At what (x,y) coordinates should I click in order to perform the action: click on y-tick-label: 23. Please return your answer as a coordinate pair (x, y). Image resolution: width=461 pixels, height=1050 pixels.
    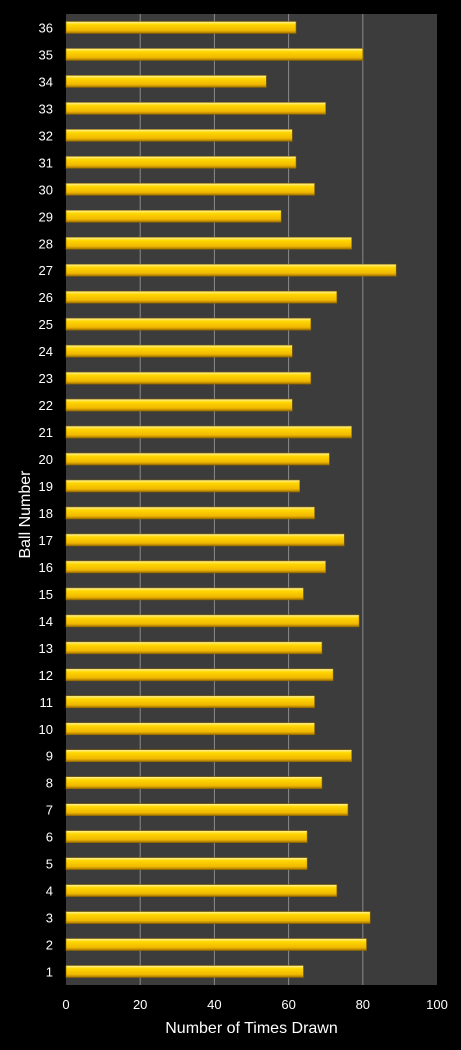
    Looking at the image, I should click on (46, 378).